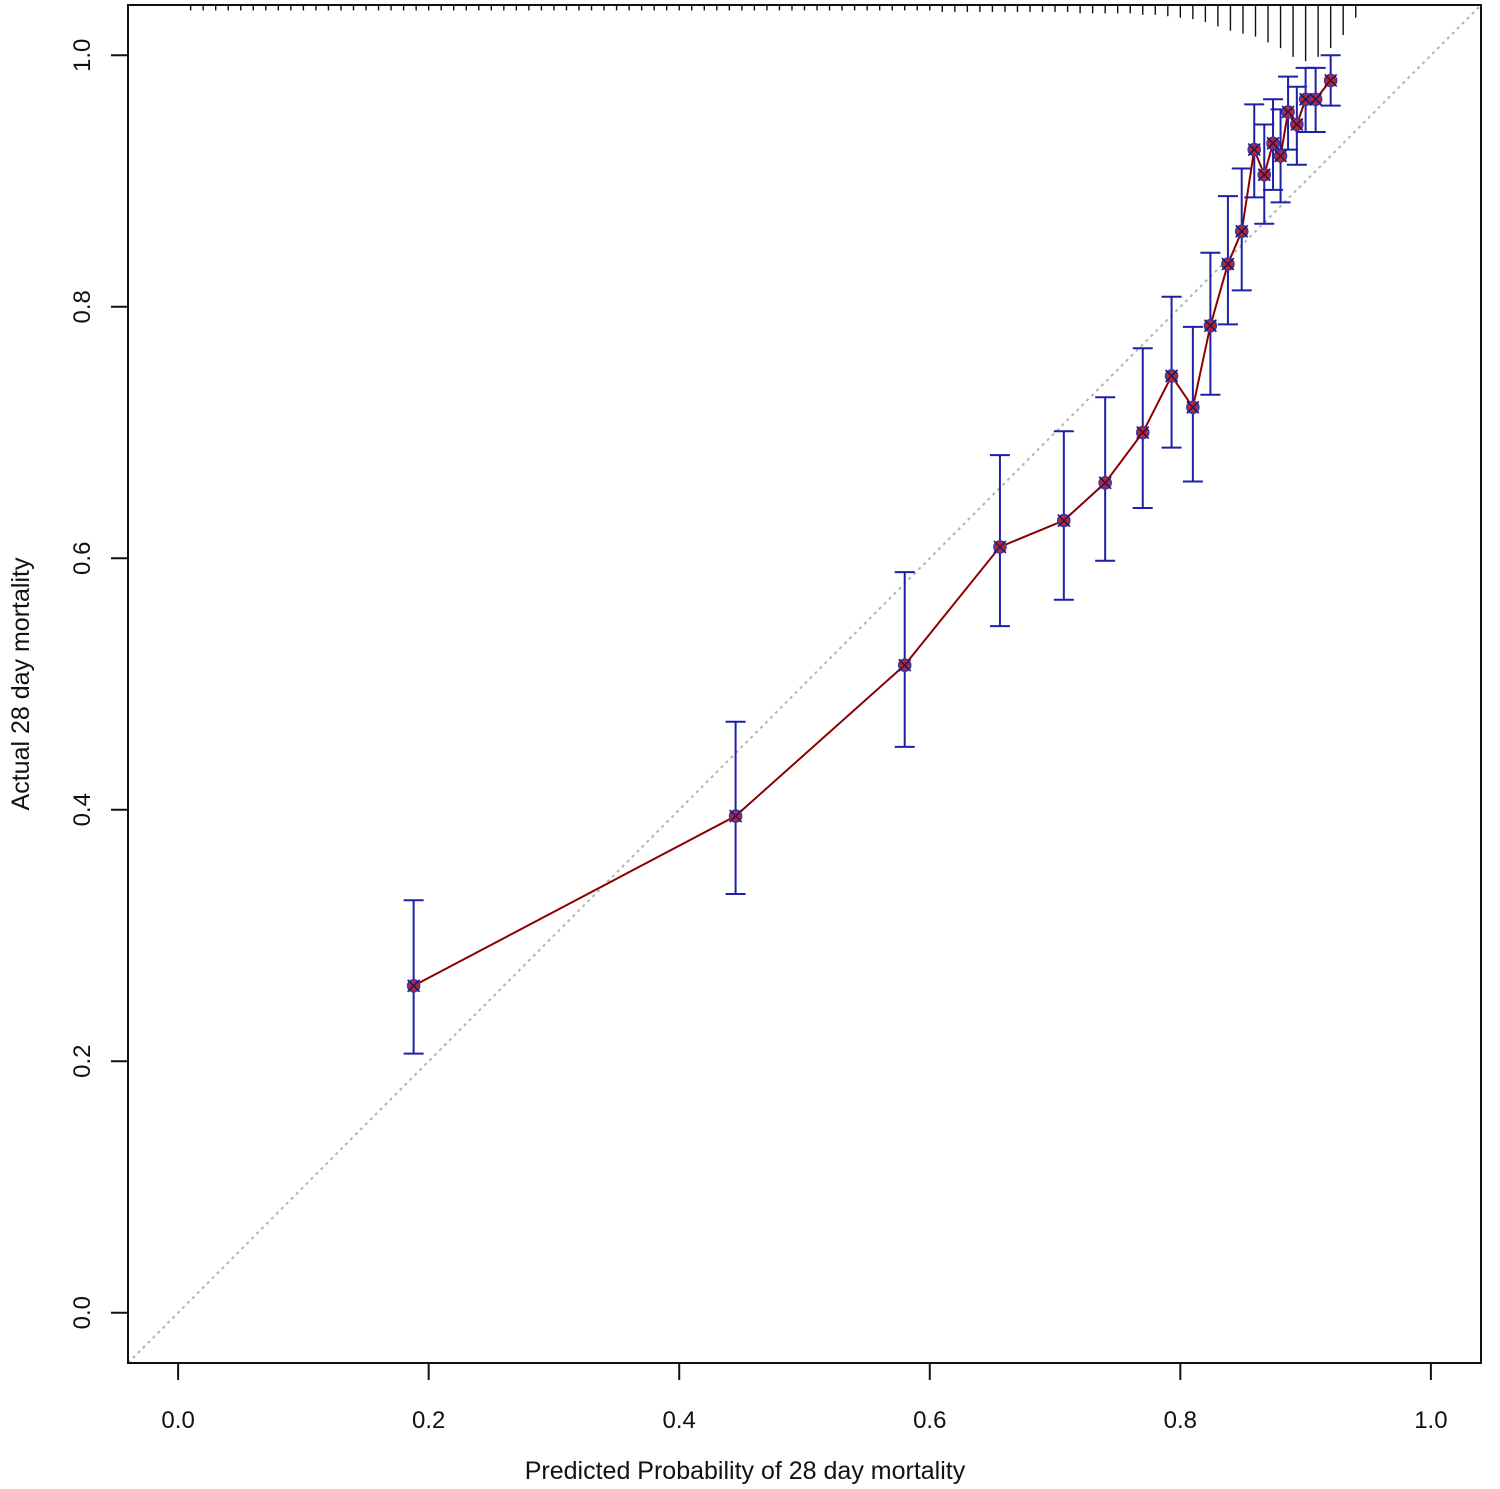 Image resolution: width=1500 pixels, height=1489 pixels. Describe the element at coordinates (1430, 1420) in the screenshot. I see `x-tick-label: 1.0` at that location.